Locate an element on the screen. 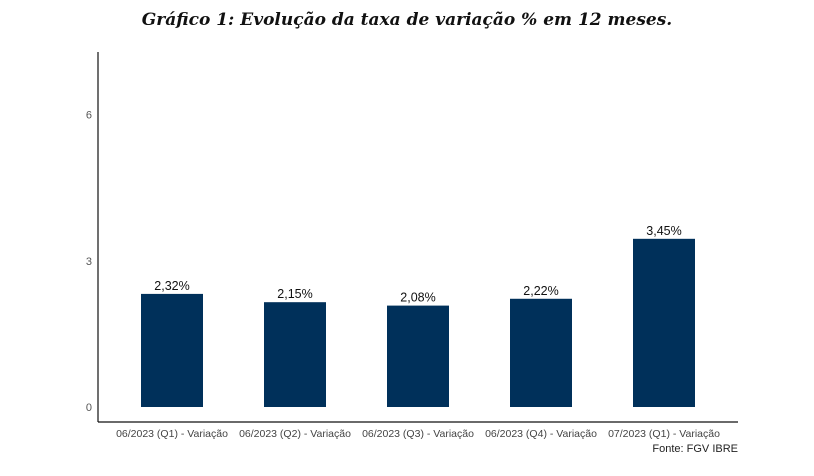  y-tick-label: 0 is located at coordinates (89, 408).